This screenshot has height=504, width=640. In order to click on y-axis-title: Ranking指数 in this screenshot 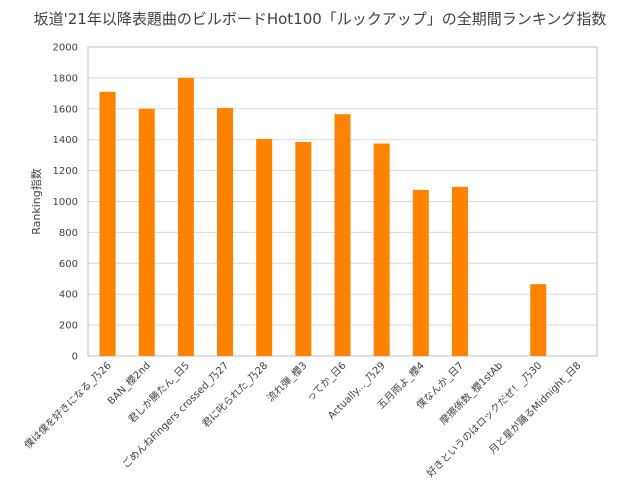, I will do `click(36, 201)`.